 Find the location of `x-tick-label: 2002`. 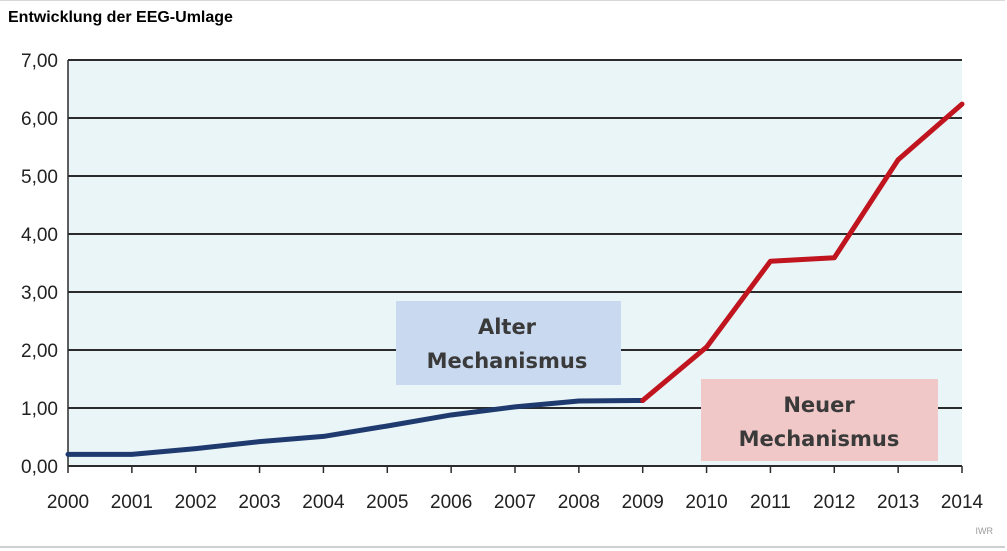

x-tick-label: 2002 is located at coordinates (196, 502).